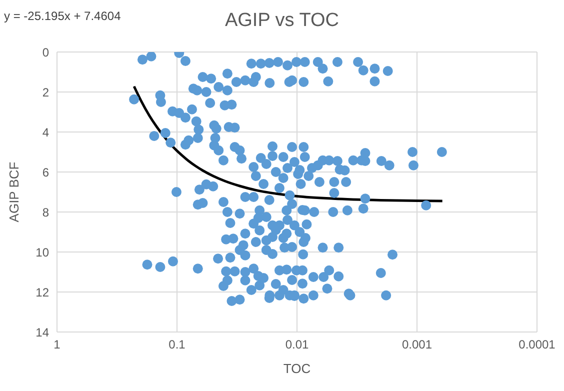  What do you see at coordinates (46, 92) in the screenshot?
I see `y-tick-label: 2` at bounding box center [46, 92].